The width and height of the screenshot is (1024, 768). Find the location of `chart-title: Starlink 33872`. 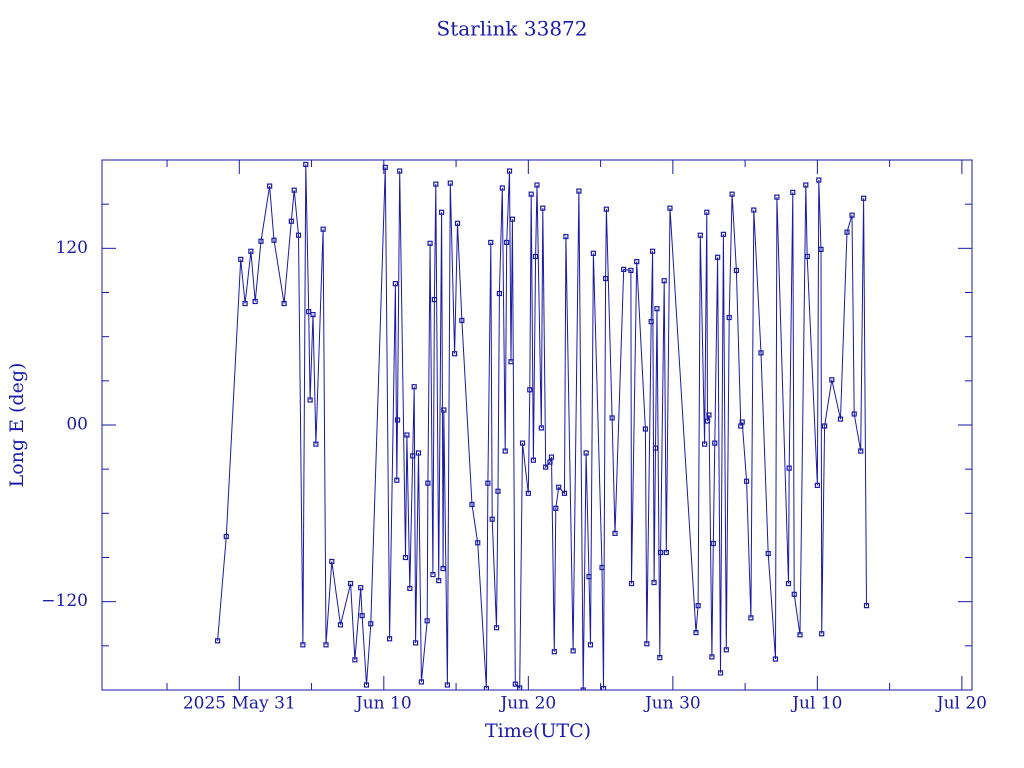

chart-title: Starlink 33872 is located at coordinates (512, 29).